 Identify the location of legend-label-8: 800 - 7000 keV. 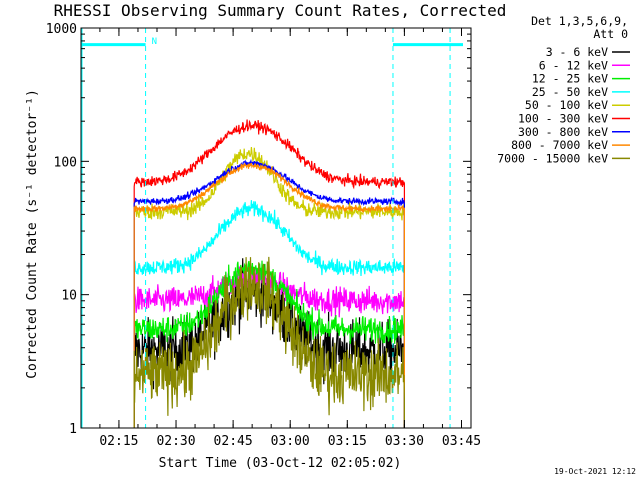
(559, 145).